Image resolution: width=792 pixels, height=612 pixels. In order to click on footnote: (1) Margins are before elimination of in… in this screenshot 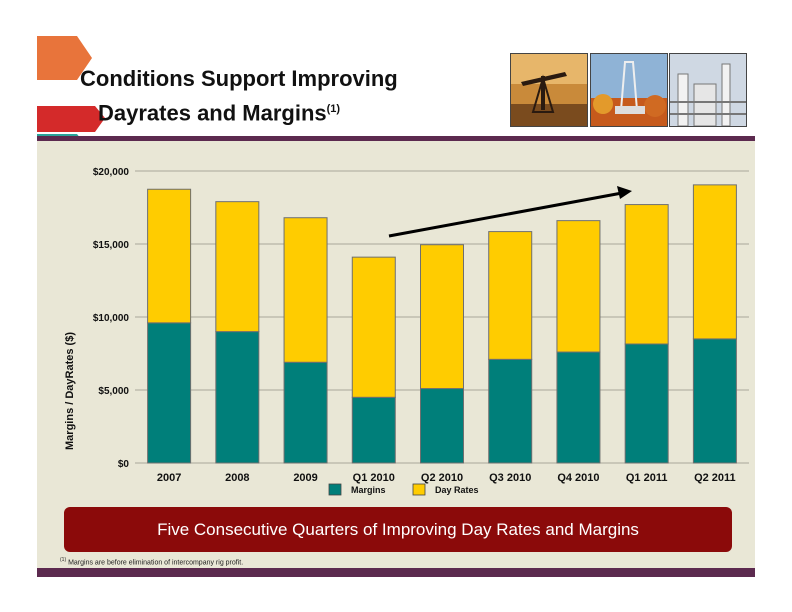, I will do `click(151, 561)`.